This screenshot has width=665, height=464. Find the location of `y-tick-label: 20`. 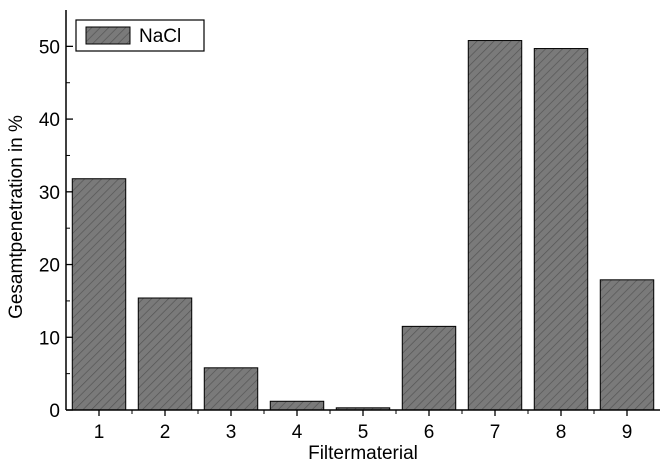

y-tick-label: 20 is located at coordinates (49, 266).